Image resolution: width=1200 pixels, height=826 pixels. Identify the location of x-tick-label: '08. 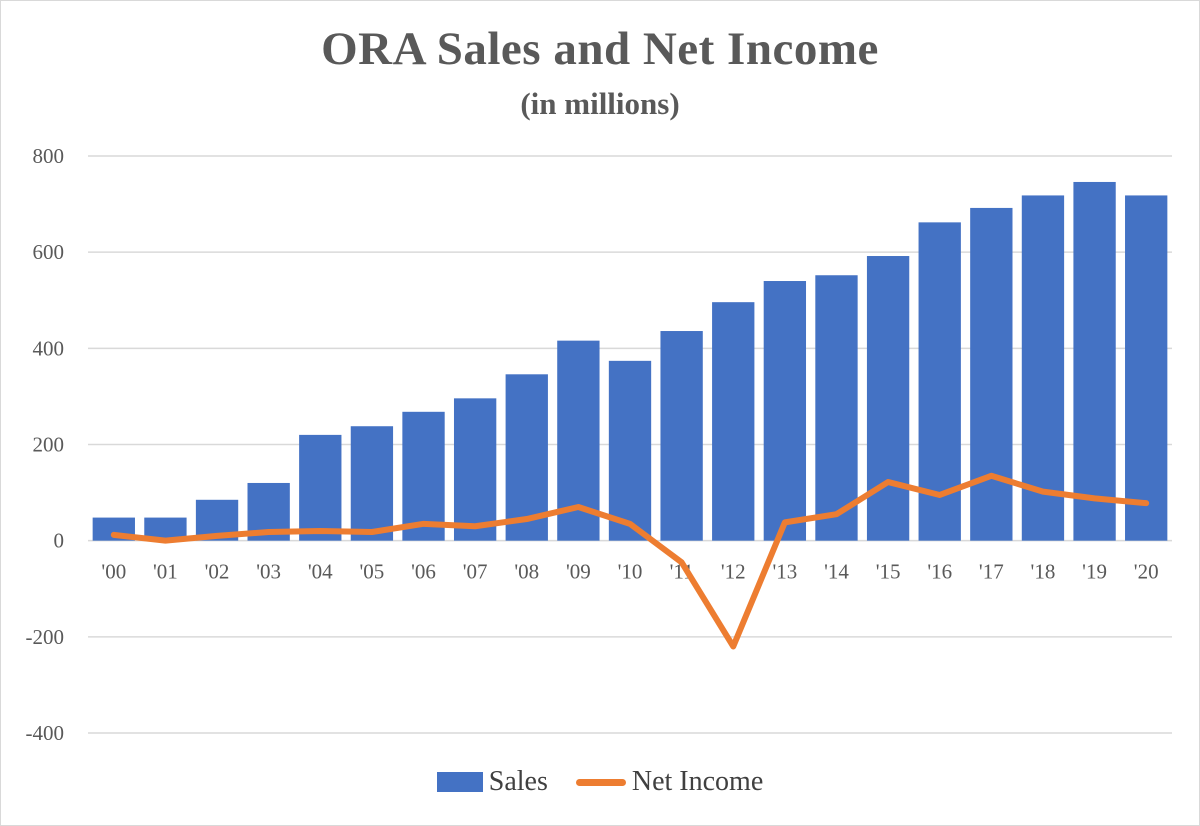
(526, 572).